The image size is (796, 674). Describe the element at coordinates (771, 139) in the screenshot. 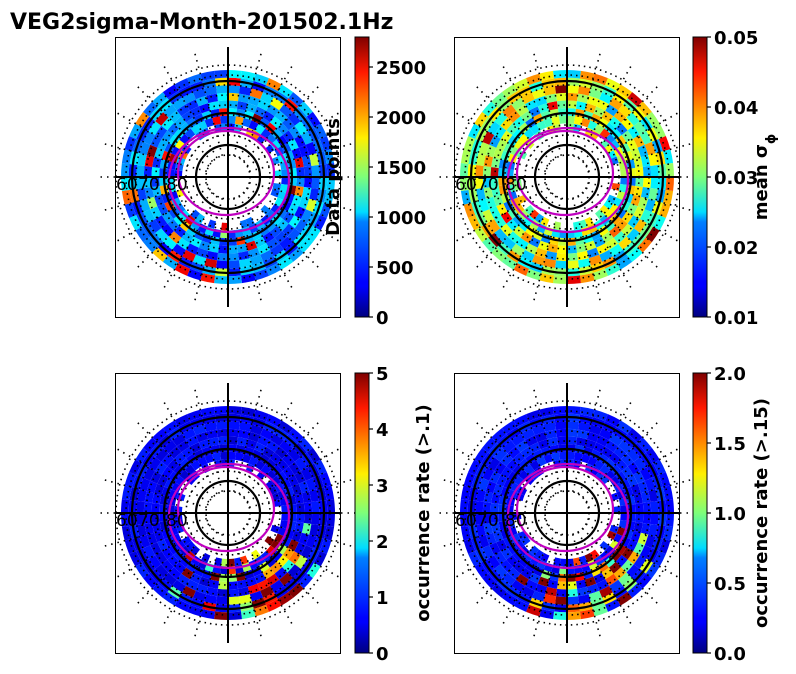

I see `colorbar-label-sub: ϕ` at that location.